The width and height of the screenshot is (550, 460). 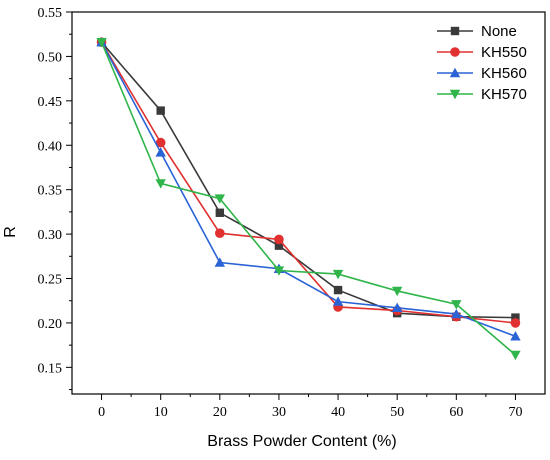 What do you see at coordinates (455, 72) in the screenshot?
I see `legend-marker-kh560` at bounding box center [455, 72].